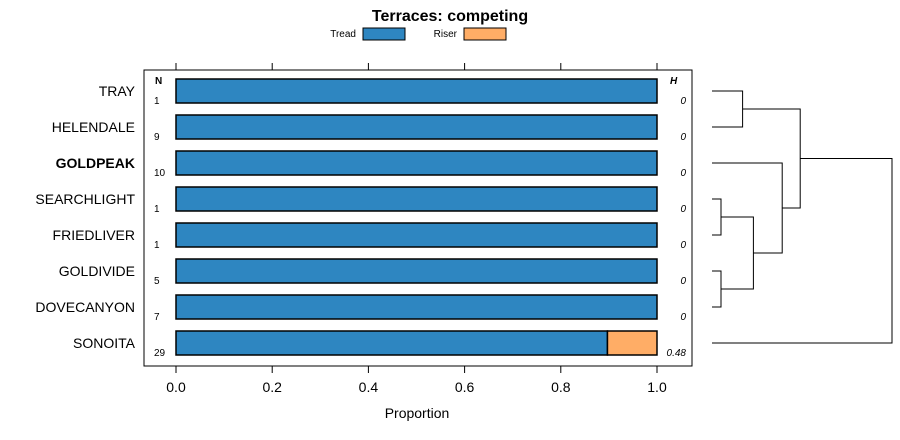  Describe the element at coordinates (416, 91) in the screenshot. I see `bar-tread-tray` at that location.